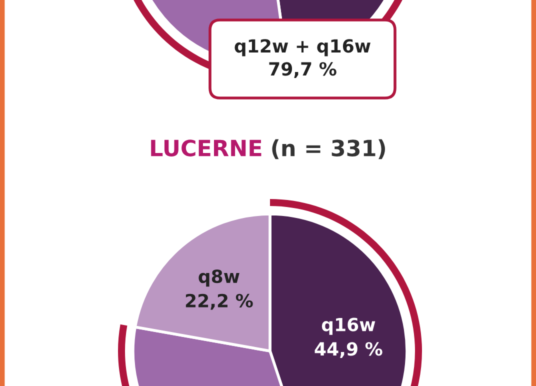 The height and width of the screenshot is (386, 536). What do you see at coordinates (349, 326) in the screenshot?
I see `slice-label: q16w` at bounding box center [349, 326].